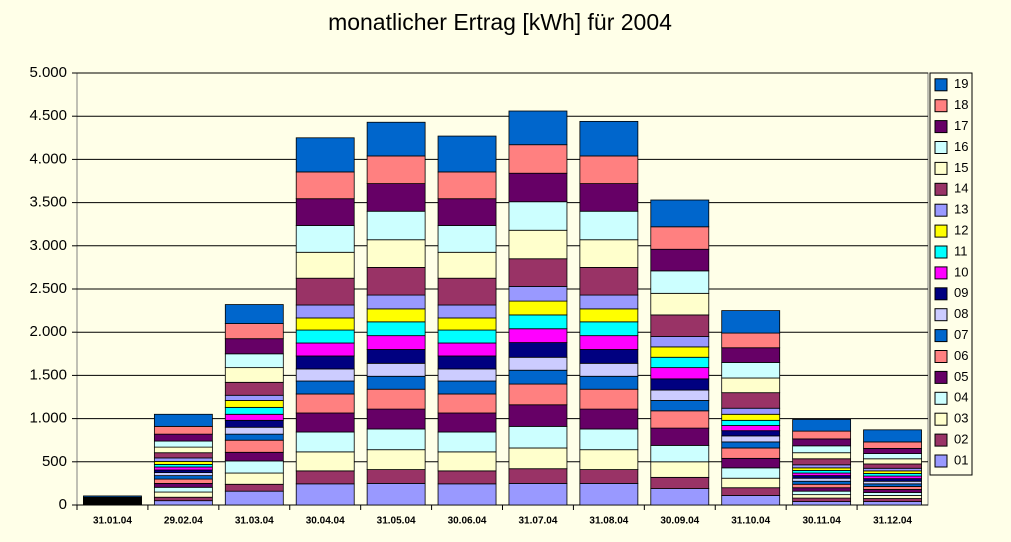  Describe the element at coordinates (48, 418) in the screenshot. I see `y-tick-label: 1.000` at that location.